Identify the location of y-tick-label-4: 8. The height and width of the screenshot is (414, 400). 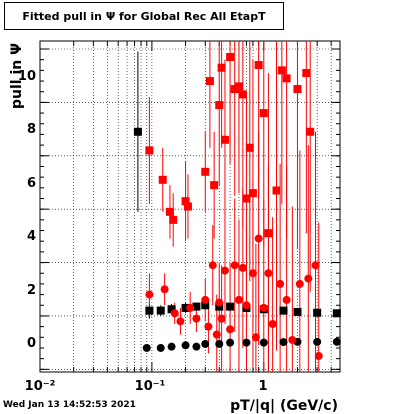
(31, 129).